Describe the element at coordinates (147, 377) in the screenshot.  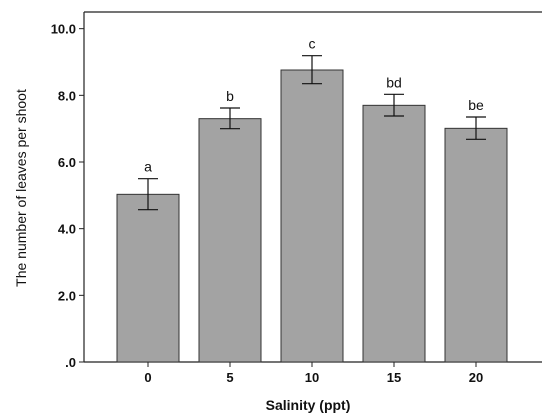
I see `x-tick-label: 0` at that location.